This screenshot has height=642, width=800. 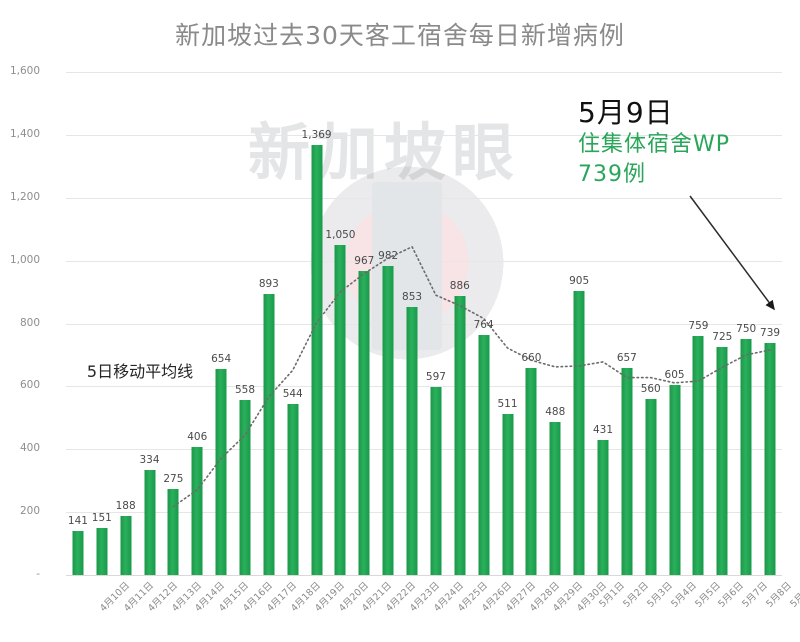 I want to click on bar-value-label: 141, so click(x=77, y=520).